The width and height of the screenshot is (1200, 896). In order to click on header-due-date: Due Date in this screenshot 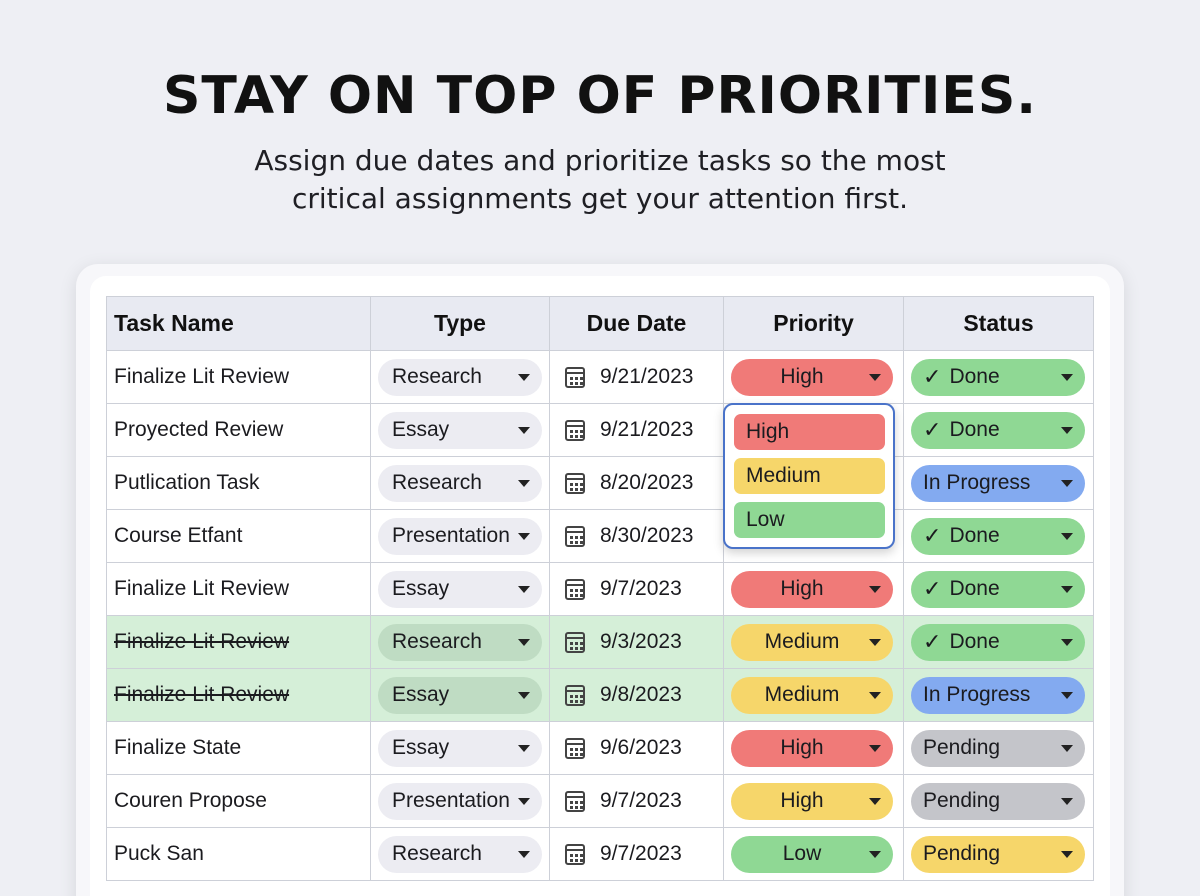, I will do `click(636, 323)`.